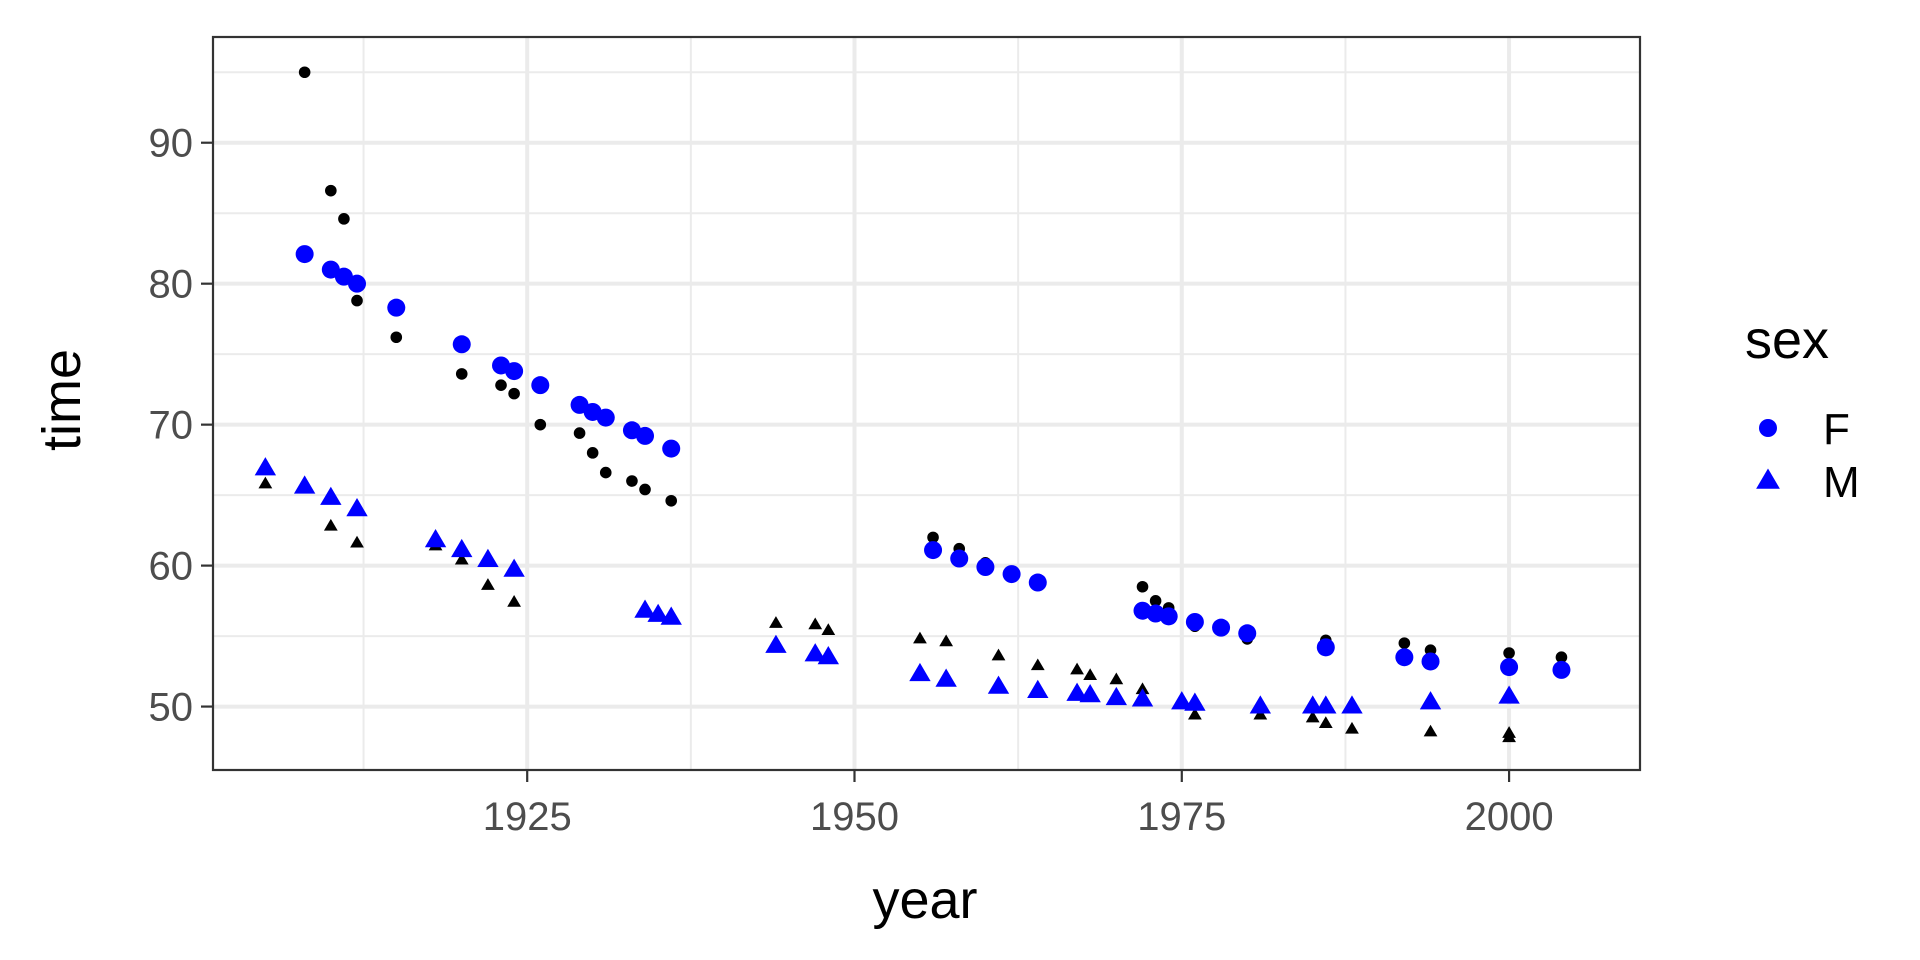 This screenshot has height=960, width=1920. What do you see at coordinates (1808, 456) in the screenshot?
I see `legend-items: FM` at bounding box center [1808, 456].